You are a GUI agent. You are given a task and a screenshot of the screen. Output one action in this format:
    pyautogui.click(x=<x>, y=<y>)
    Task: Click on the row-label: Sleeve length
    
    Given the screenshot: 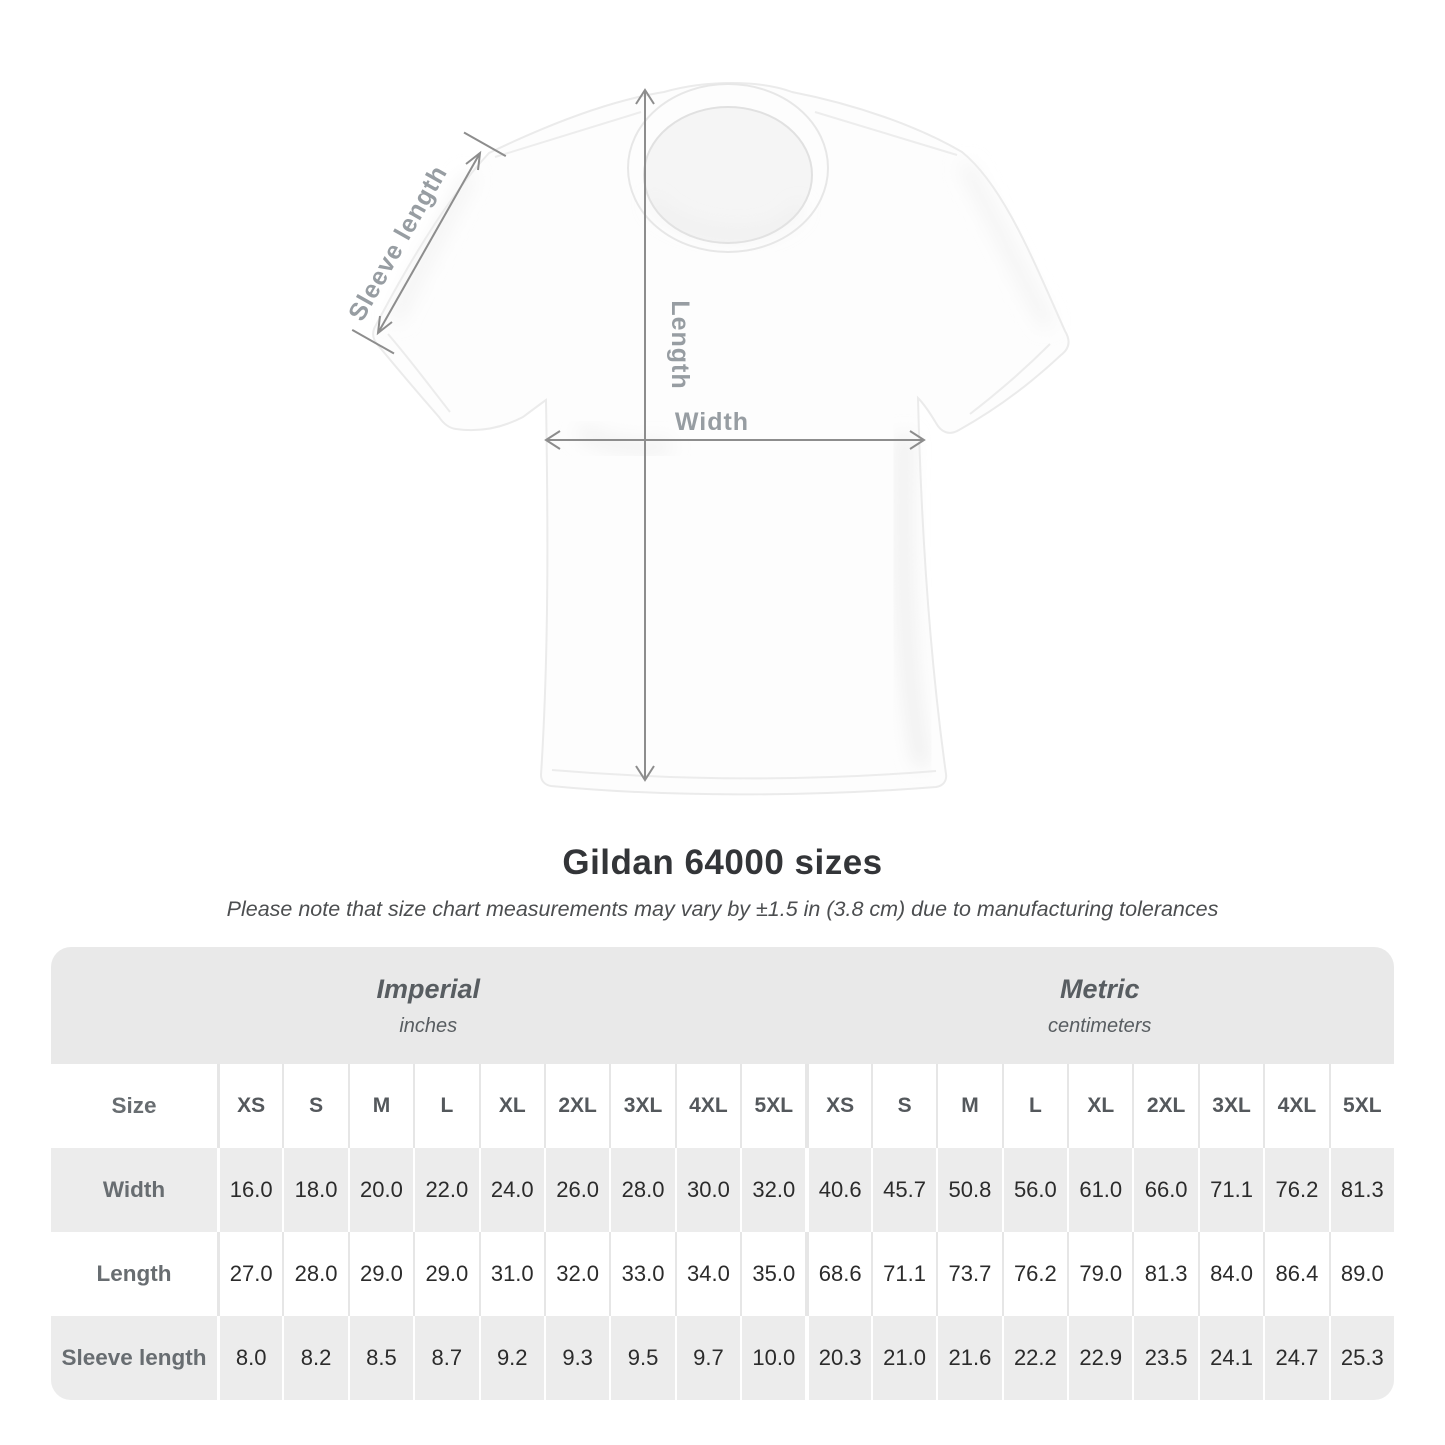 What is the action you would take?
    pyautogui.click(x=134, y=1358)
    